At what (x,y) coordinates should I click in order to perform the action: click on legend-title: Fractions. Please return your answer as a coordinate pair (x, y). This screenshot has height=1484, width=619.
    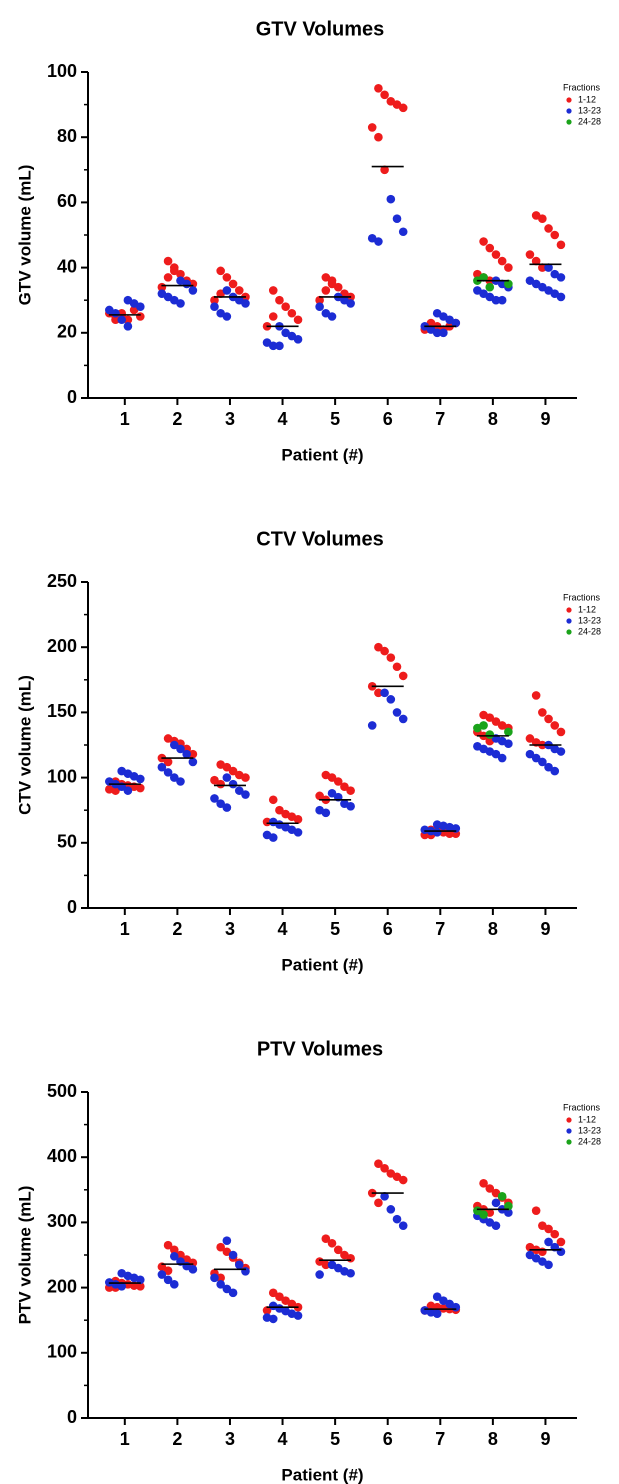
    Looking at the image, I should click on (582, 597).